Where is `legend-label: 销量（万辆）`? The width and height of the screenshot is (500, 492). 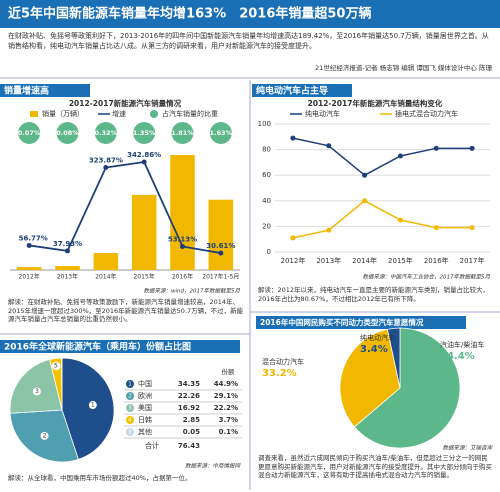
legend-label: 销量（万辆） is located at coordinates (63, 113).